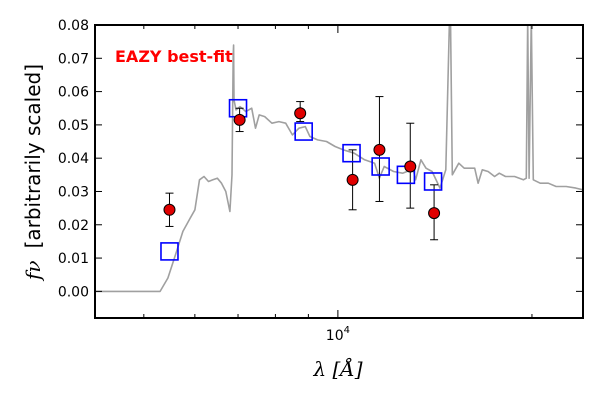 The height and width of the screenshot is (400, 600). Describe the element at coordinates (337, 368) in the screenshot. I see `x-axis-label: λ [Å]` at that location.